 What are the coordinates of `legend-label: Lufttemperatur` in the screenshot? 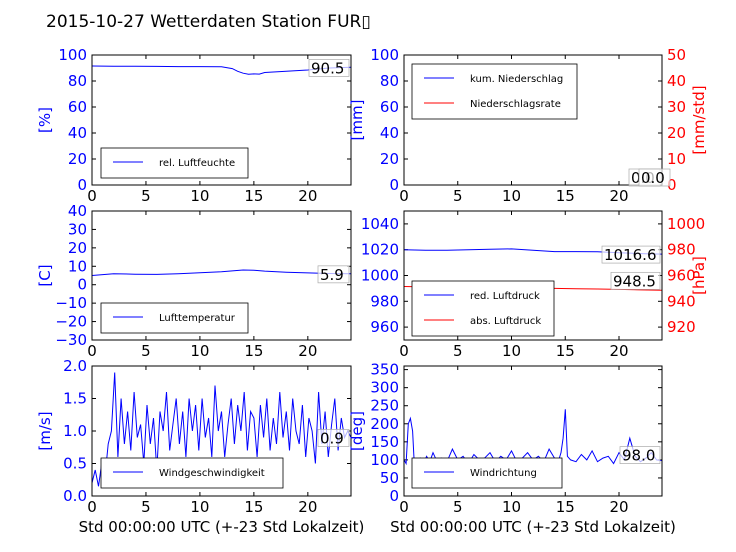 It's located at (197, 318).